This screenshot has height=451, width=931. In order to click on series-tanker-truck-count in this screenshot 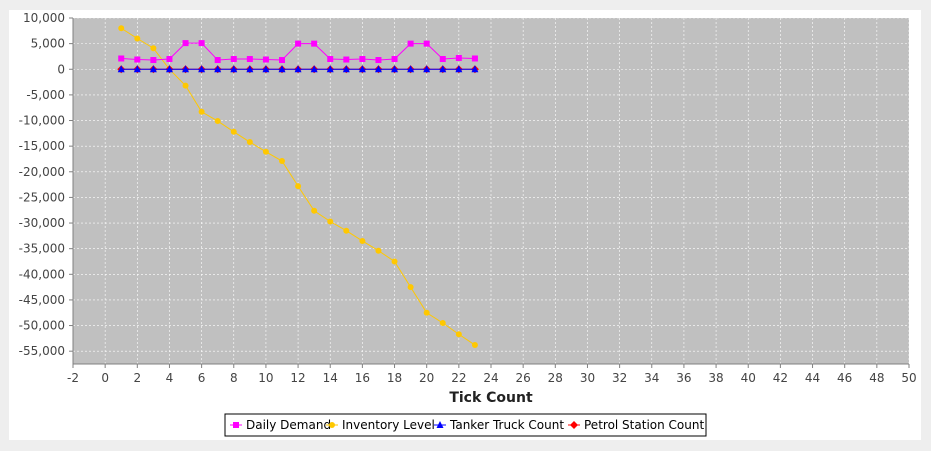, I will do `click(298, 69)`.